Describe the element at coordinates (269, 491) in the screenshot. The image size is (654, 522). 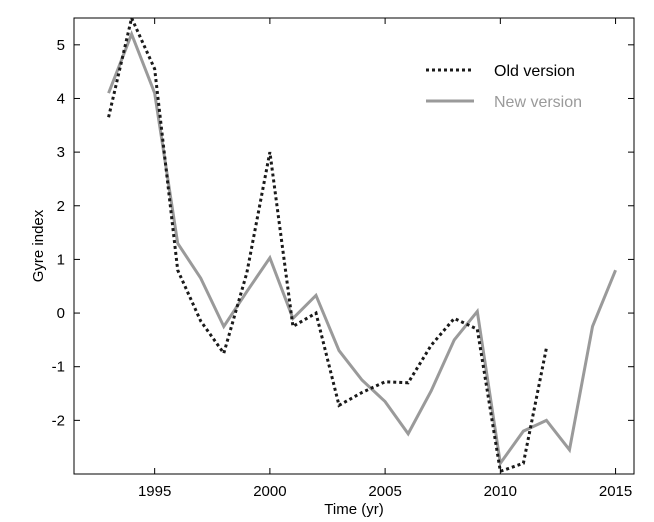
I see `x-tick-label: 2000` at that location.